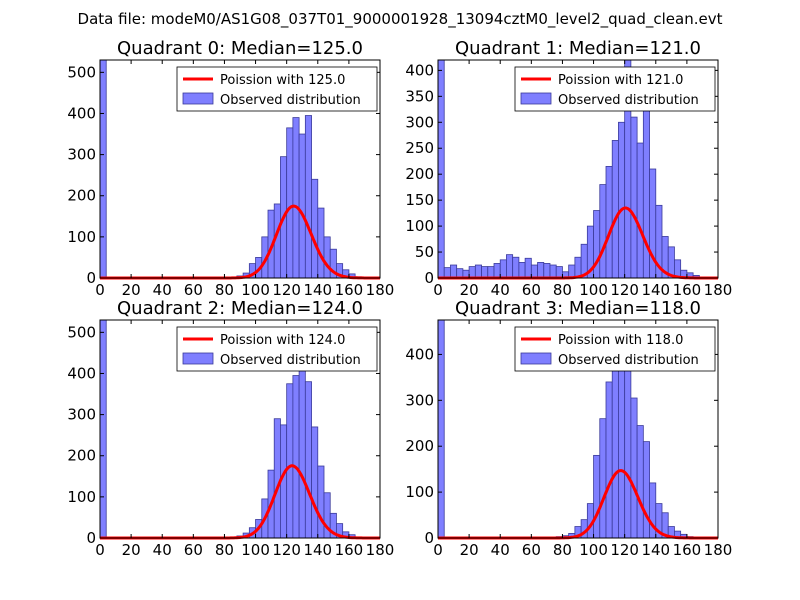 The image size is (800, 600). I want to click on y-tick-label-3-0: 0, so click(429, 538).